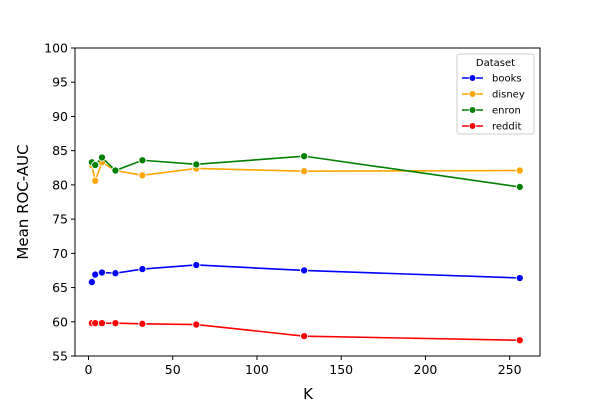 Image resolution: width=600 pixels, height=400 pixels. I want to click on legend: Dataset books disney enron reddit, so click(495, 94).